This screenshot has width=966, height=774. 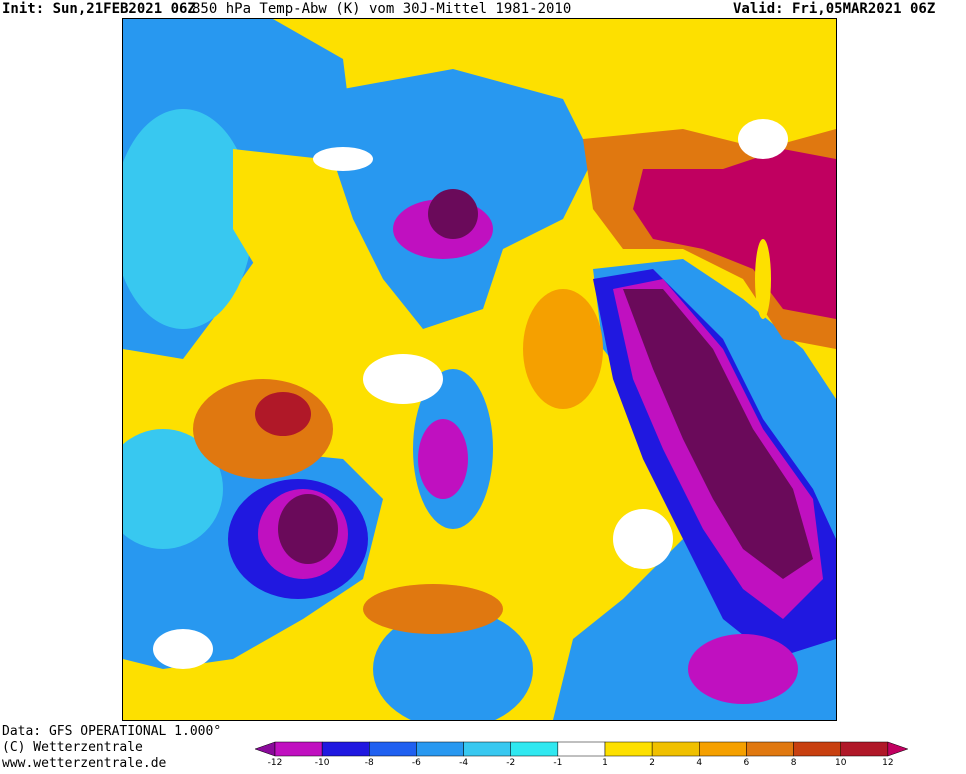 What do you see at coordinates (308, 529) in the screenshot?
I see `america-deep-core` at bounding box center [308, 529].